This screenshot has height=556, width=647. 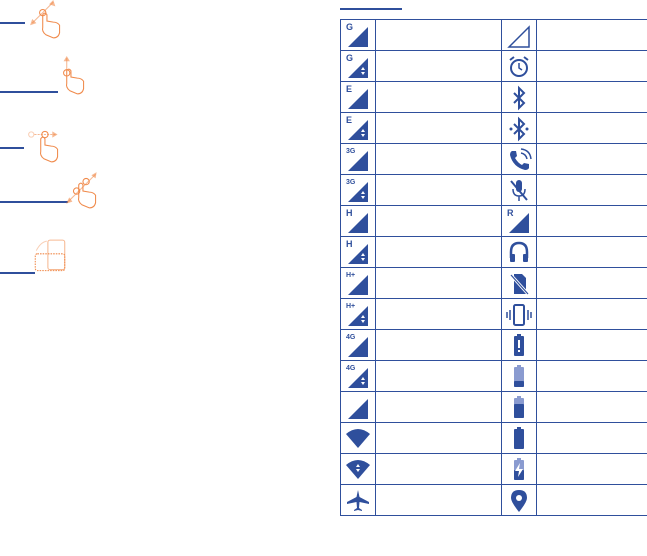 I want to click on icon-cell: H+, so click(x=358, y=283).